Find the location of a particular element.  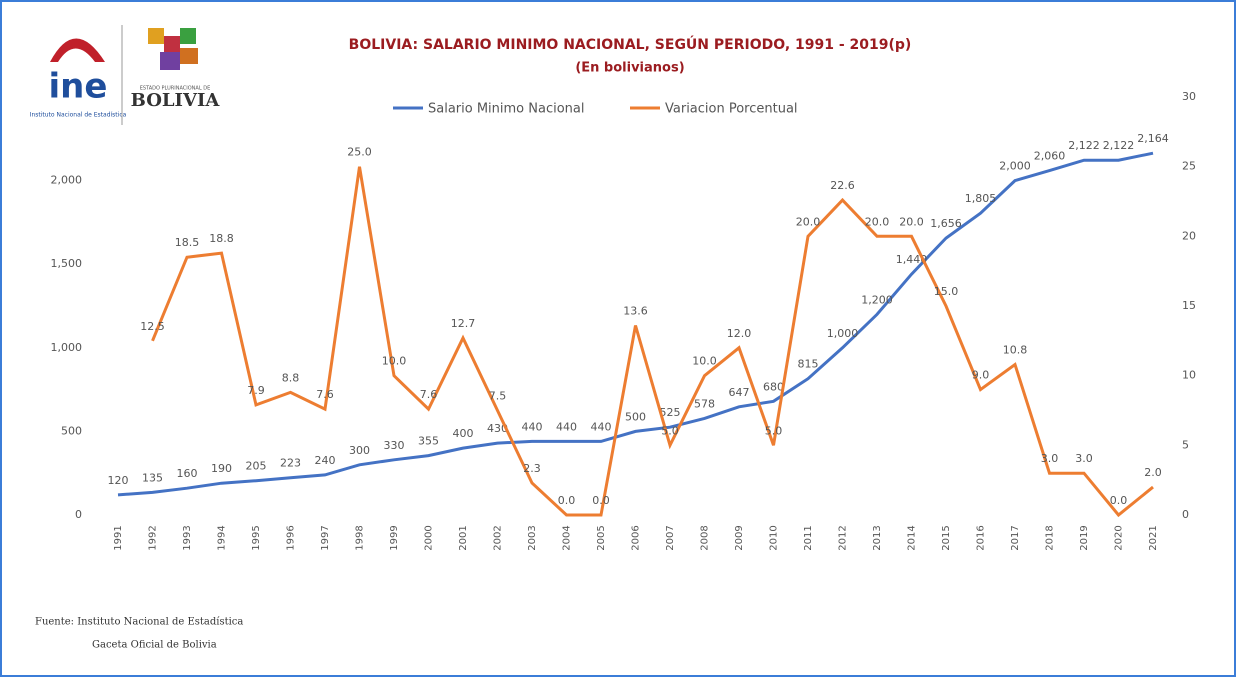

x-tick-label: 2000 is located at coordinates (429, 537).